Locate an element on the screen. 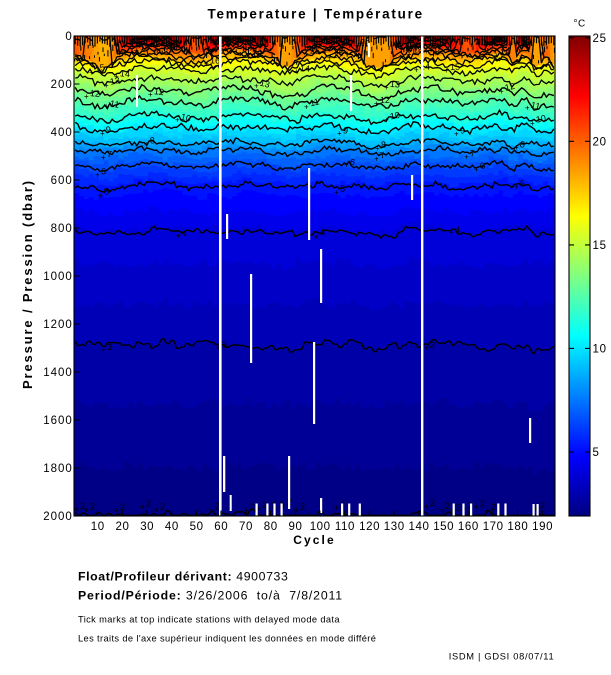  svg-text: 6 is located at coordinates (103, 171).